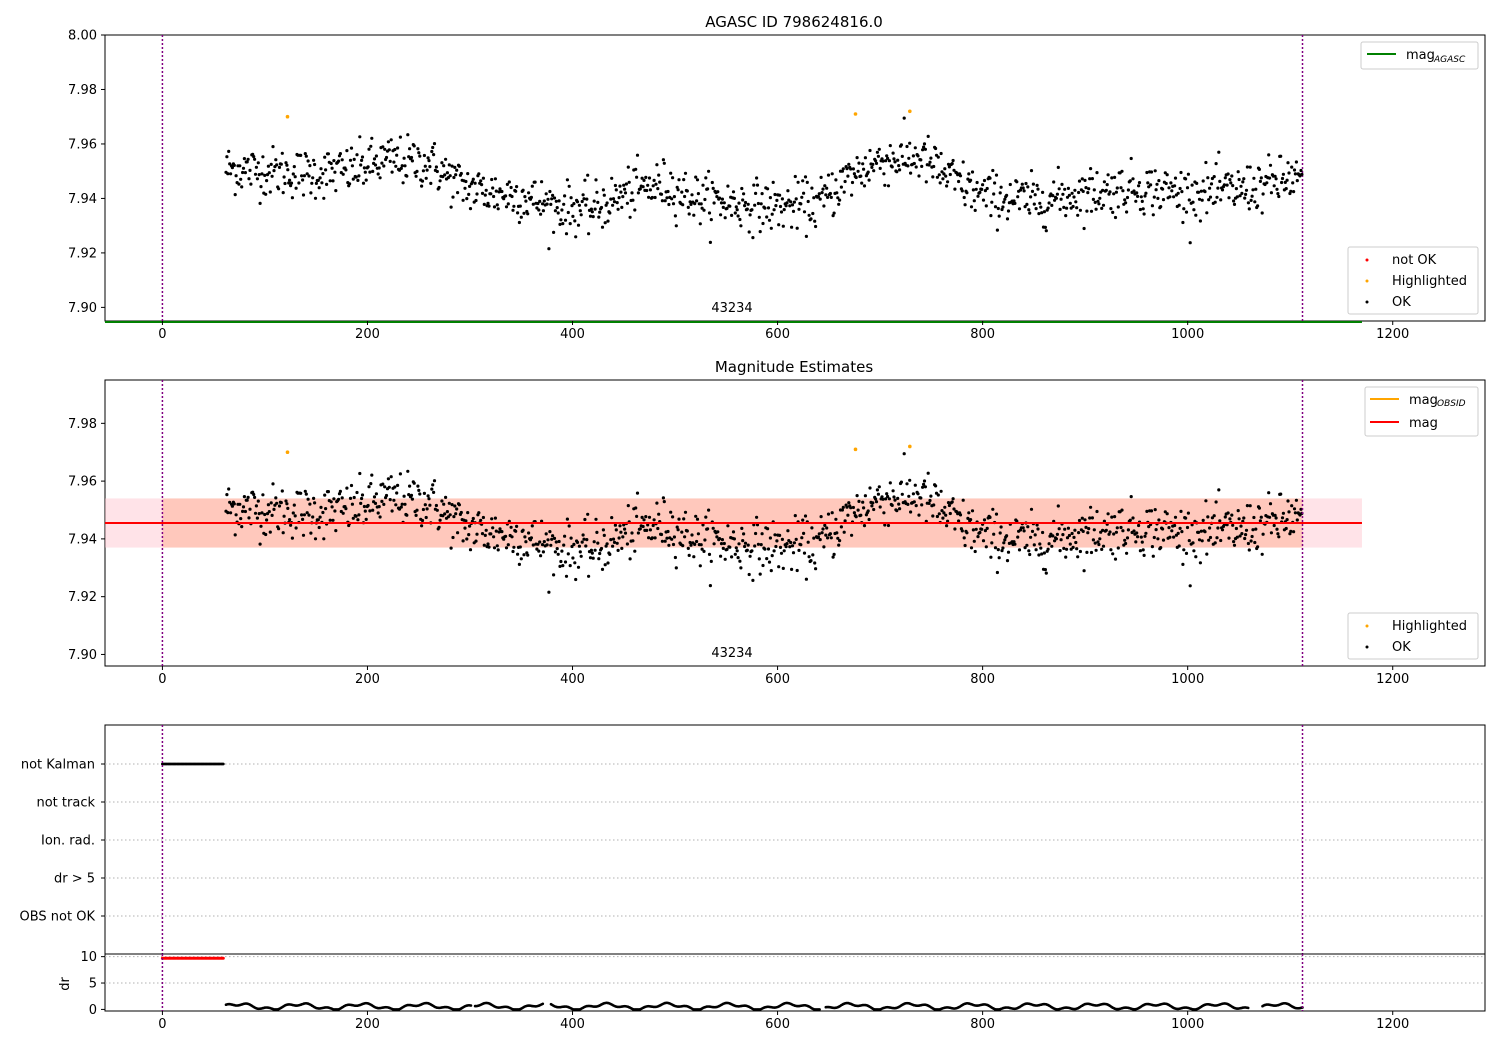 This screenshot has width=1500, height=1050. Describe the element at coordinates (794, 22) in the screenshot. I see `panel1-title: AGASC ID 798624816.0` at that location.